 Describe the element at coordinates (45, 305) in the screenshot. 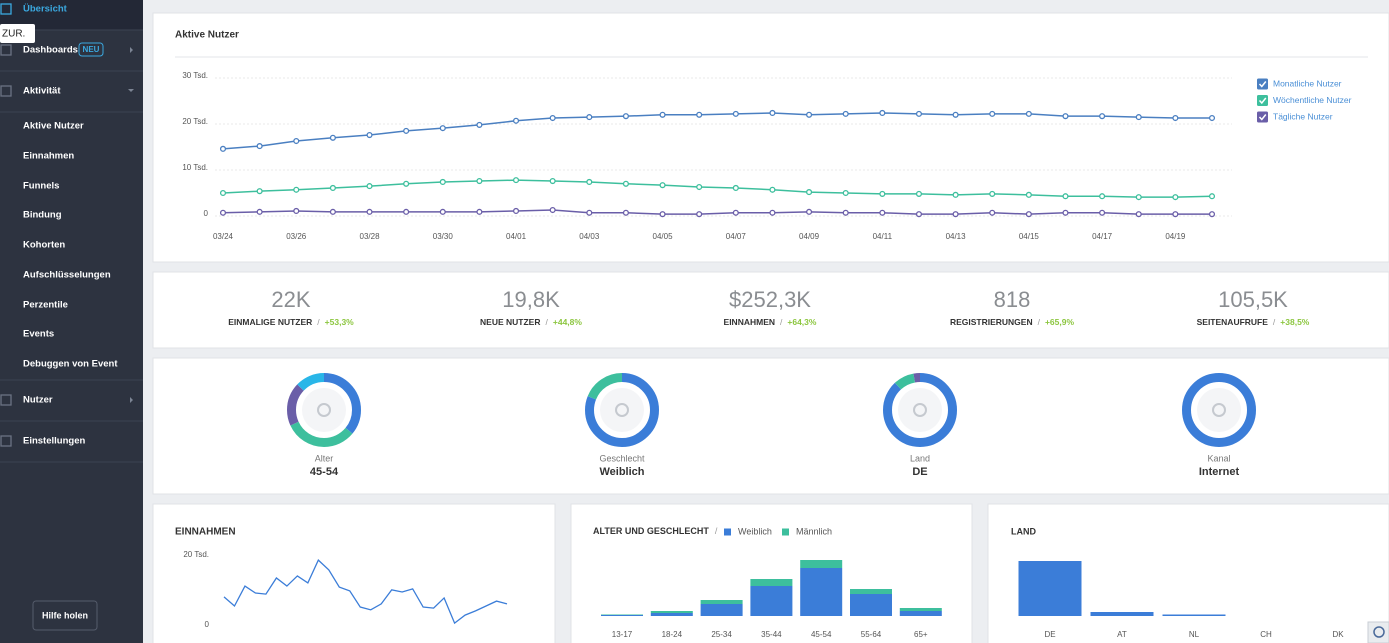

I see `nav-item: Perzentile` at that location.